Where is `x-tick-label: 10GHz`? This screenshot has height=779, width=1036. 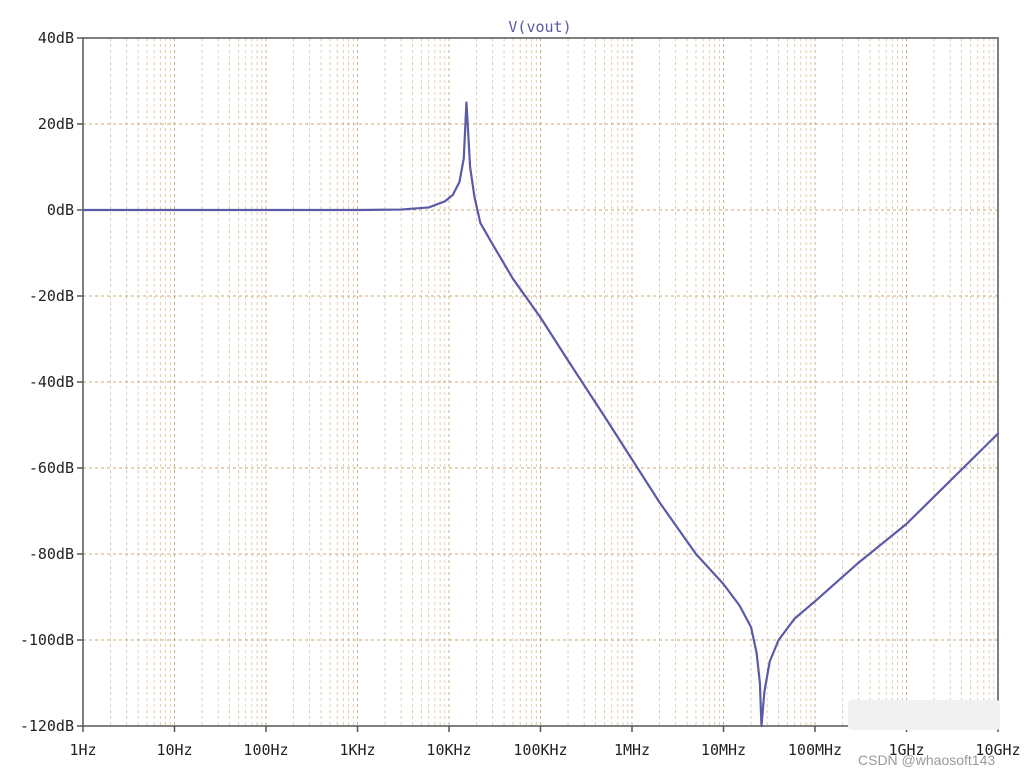
x-tick-label: 10GHz is located at coordinates (997, 750).